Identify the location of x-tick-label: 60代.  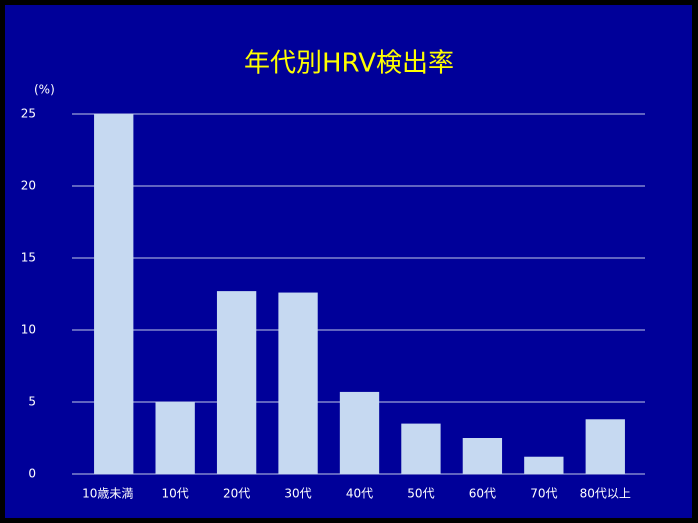
(482, 494).